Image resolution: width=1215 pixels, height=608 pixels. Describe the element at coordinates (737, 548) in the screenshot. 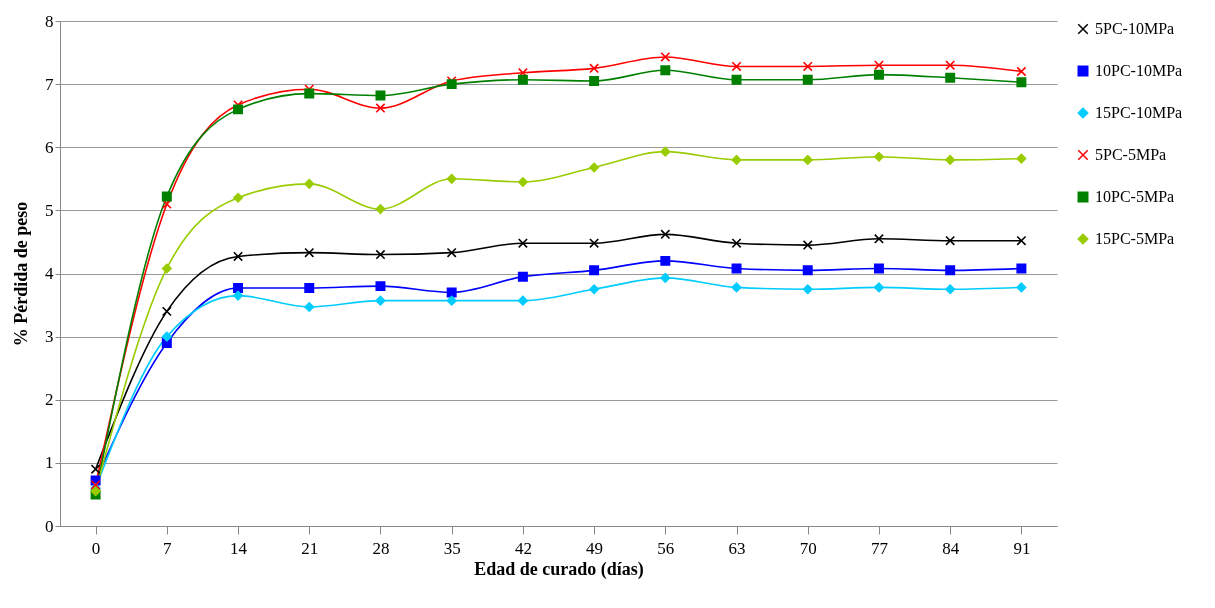

I see `x-tick-label: 63` at that location.